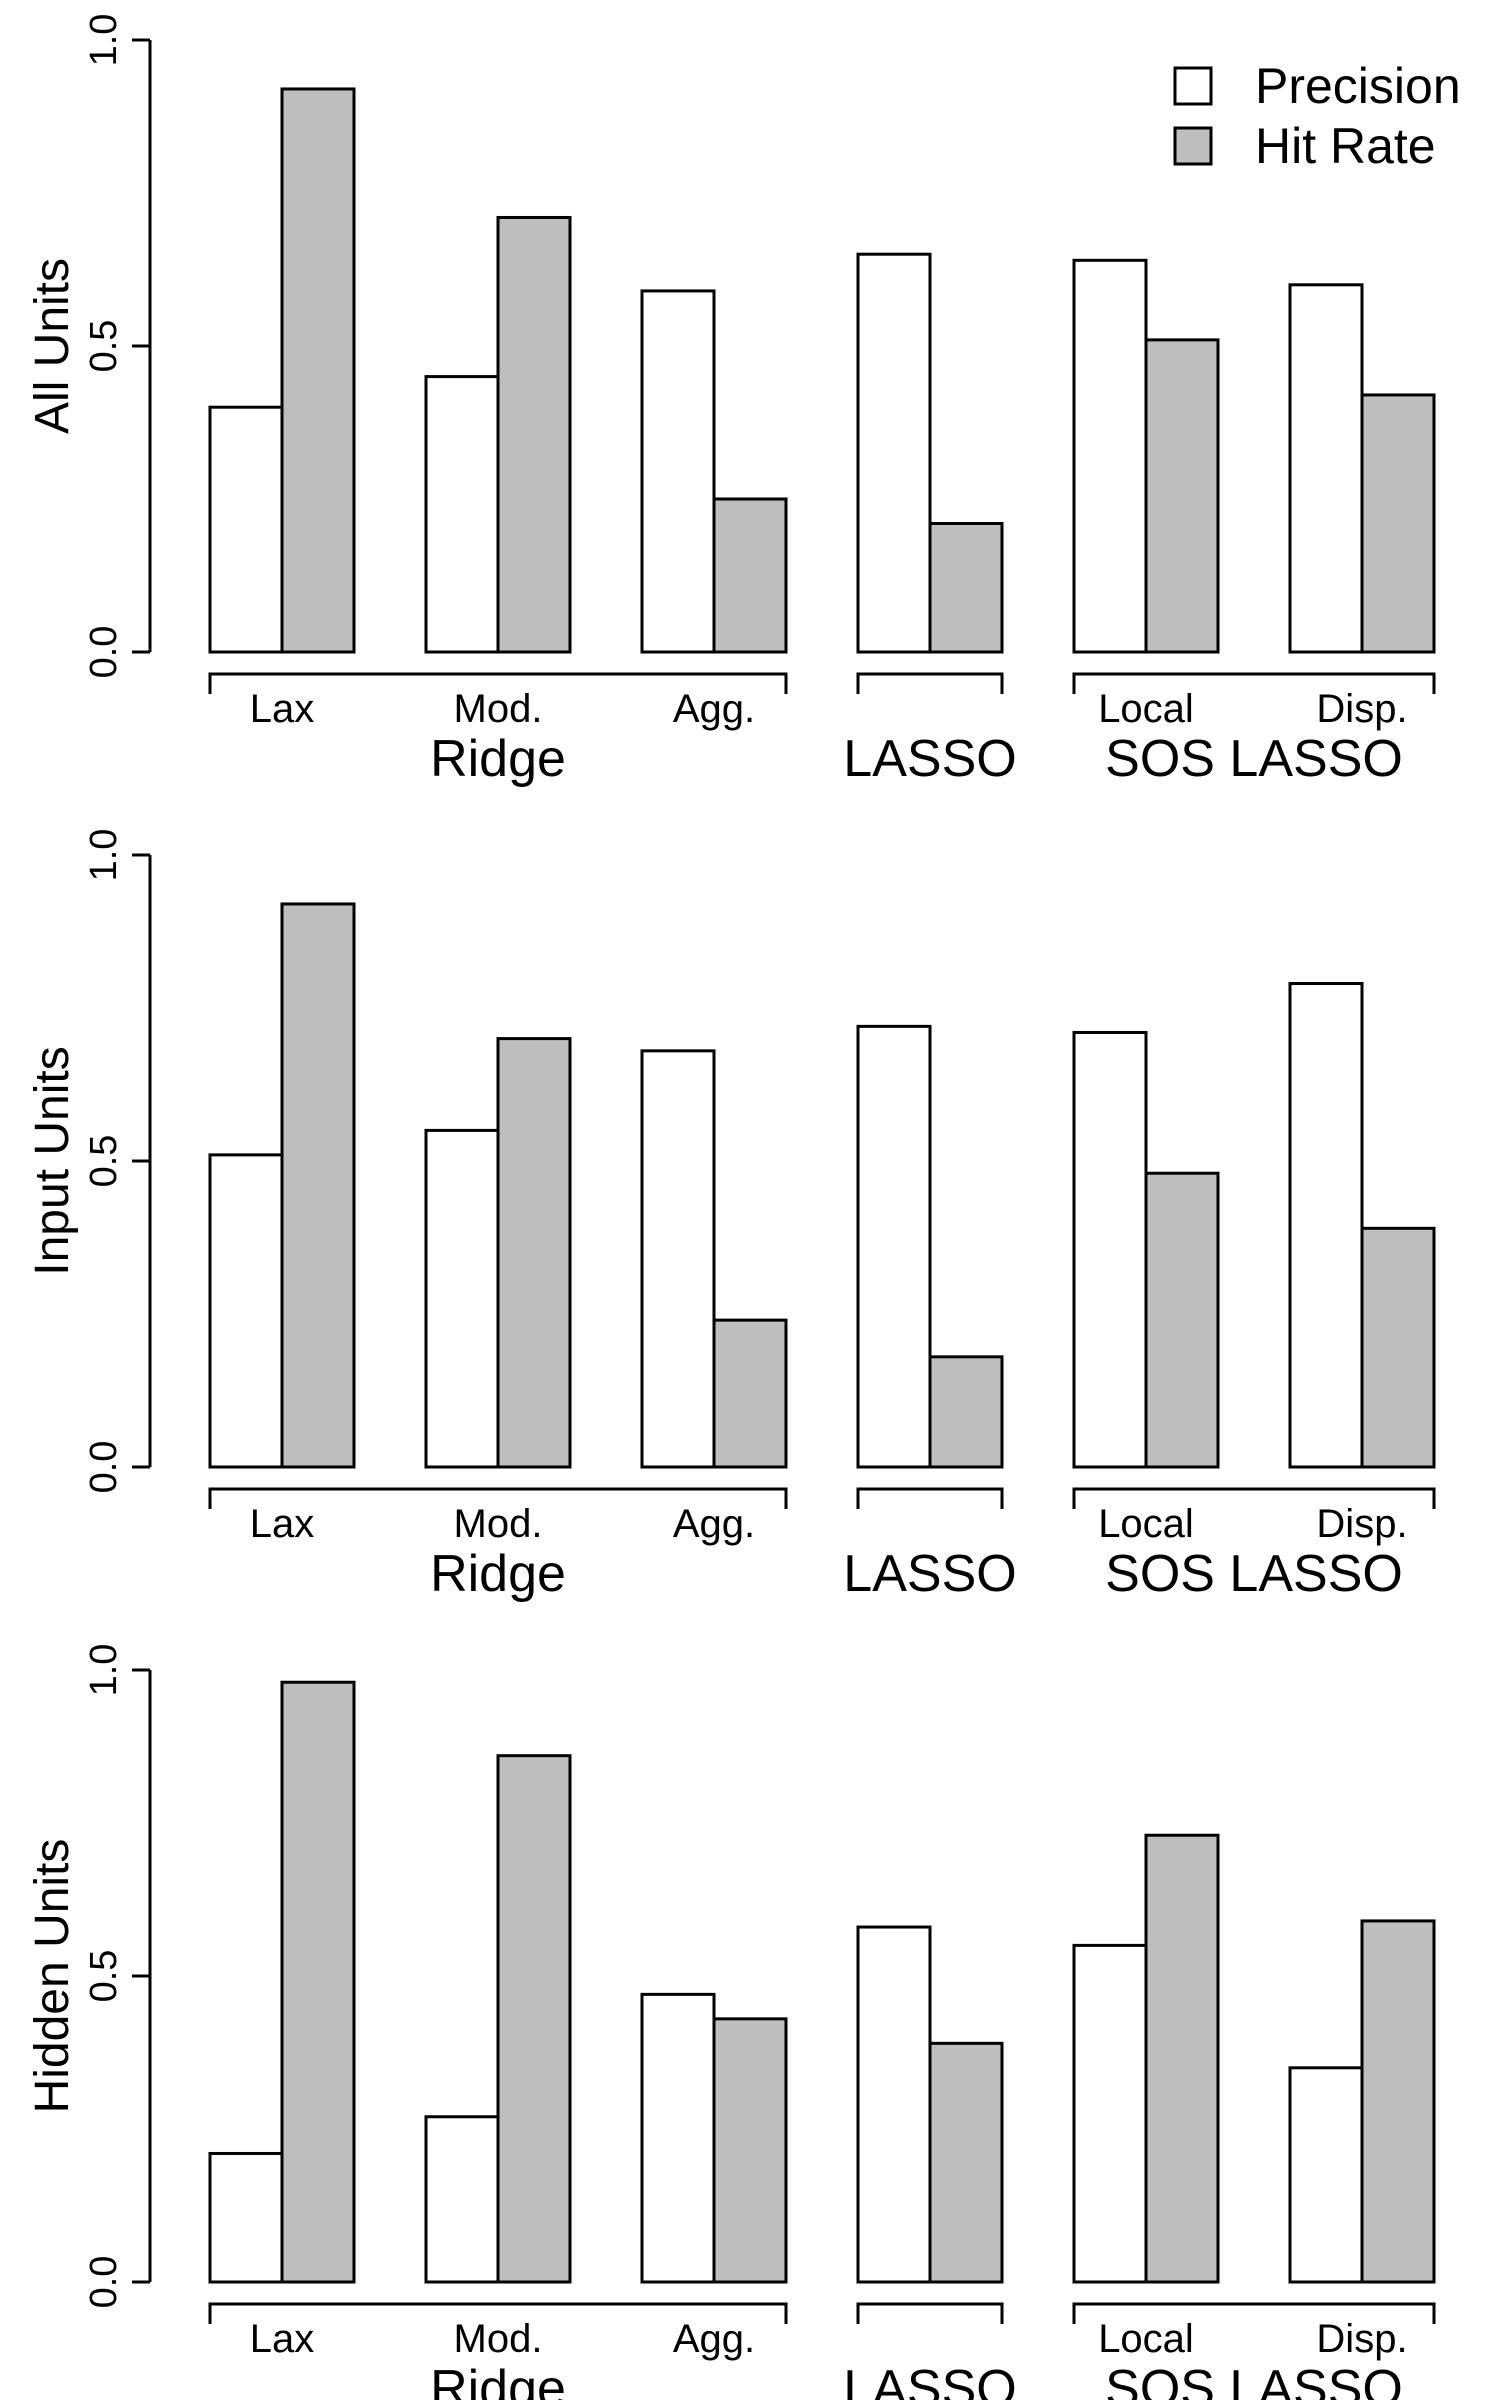 The width and height of the screenshot is (1500, 2400). What do you see at coordinates (52, 1976) in the screenshot?
I see `y-axis-label: Hidden Units` at bounding box center [52, 1976].